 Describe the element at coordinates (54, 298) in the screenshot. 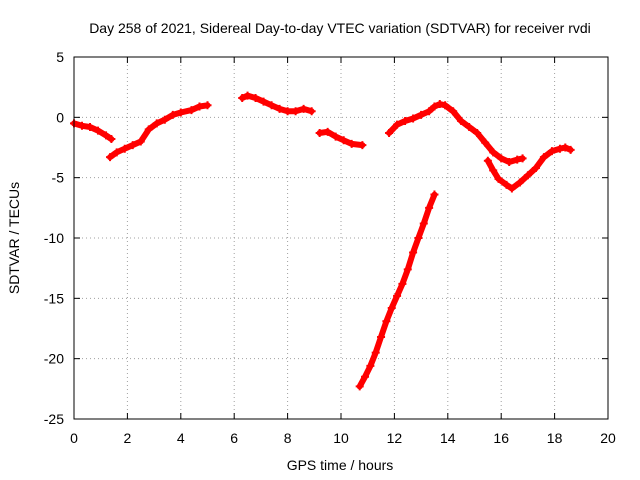

I see `y-tick-label: -15` at that location.